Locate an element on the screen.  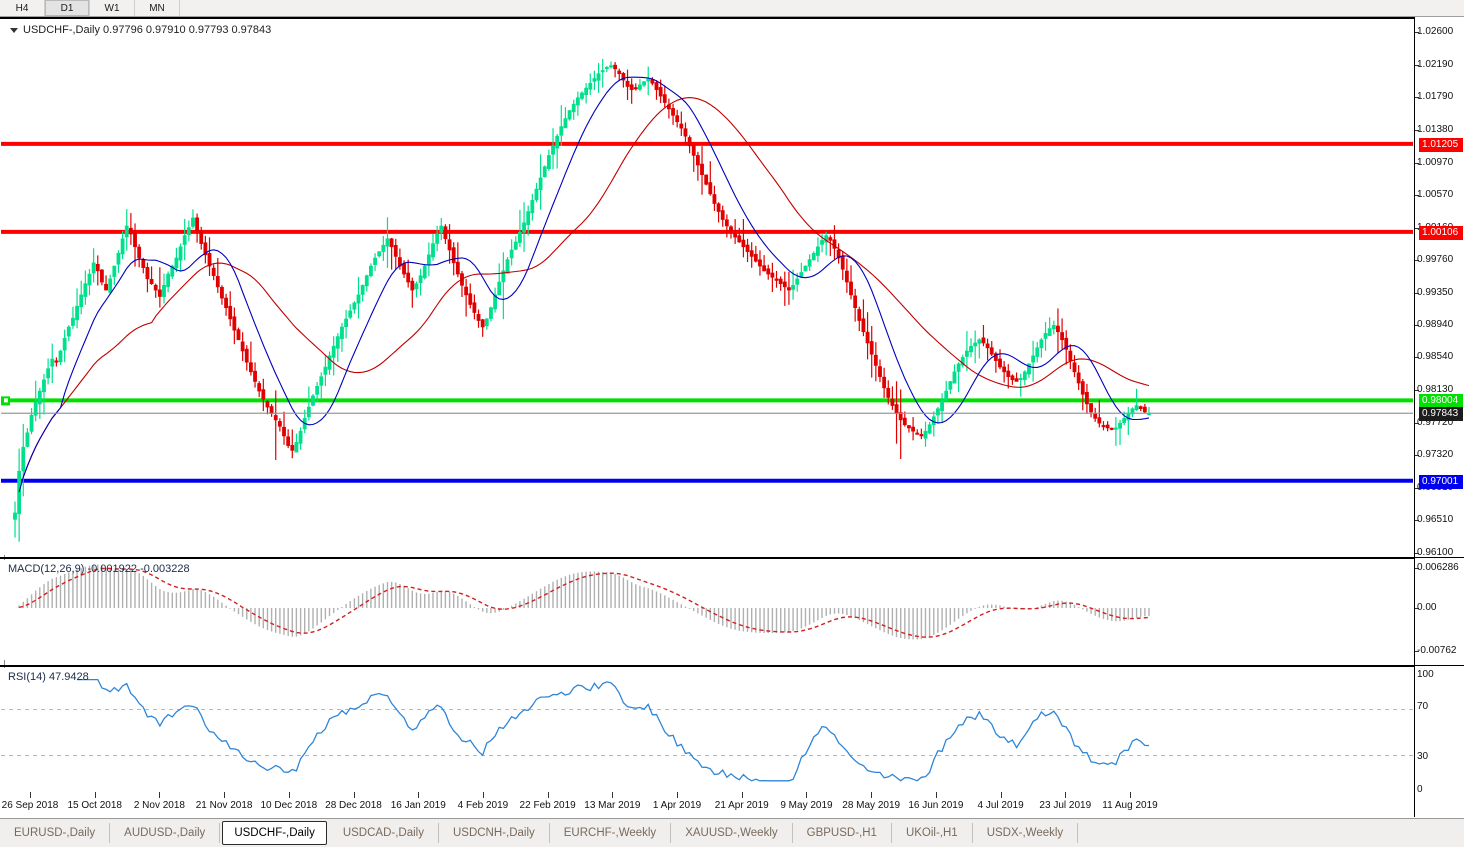
chart-tab-ukoil-h1: UKOil-,H1 is located at coordinates (932, 833).